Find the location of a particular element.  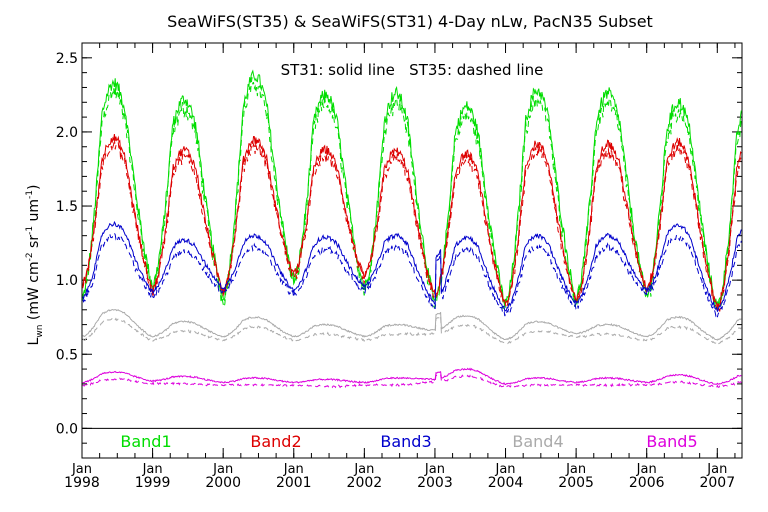

y-tick-label: 2.0 is located at coordinates (67, 133).